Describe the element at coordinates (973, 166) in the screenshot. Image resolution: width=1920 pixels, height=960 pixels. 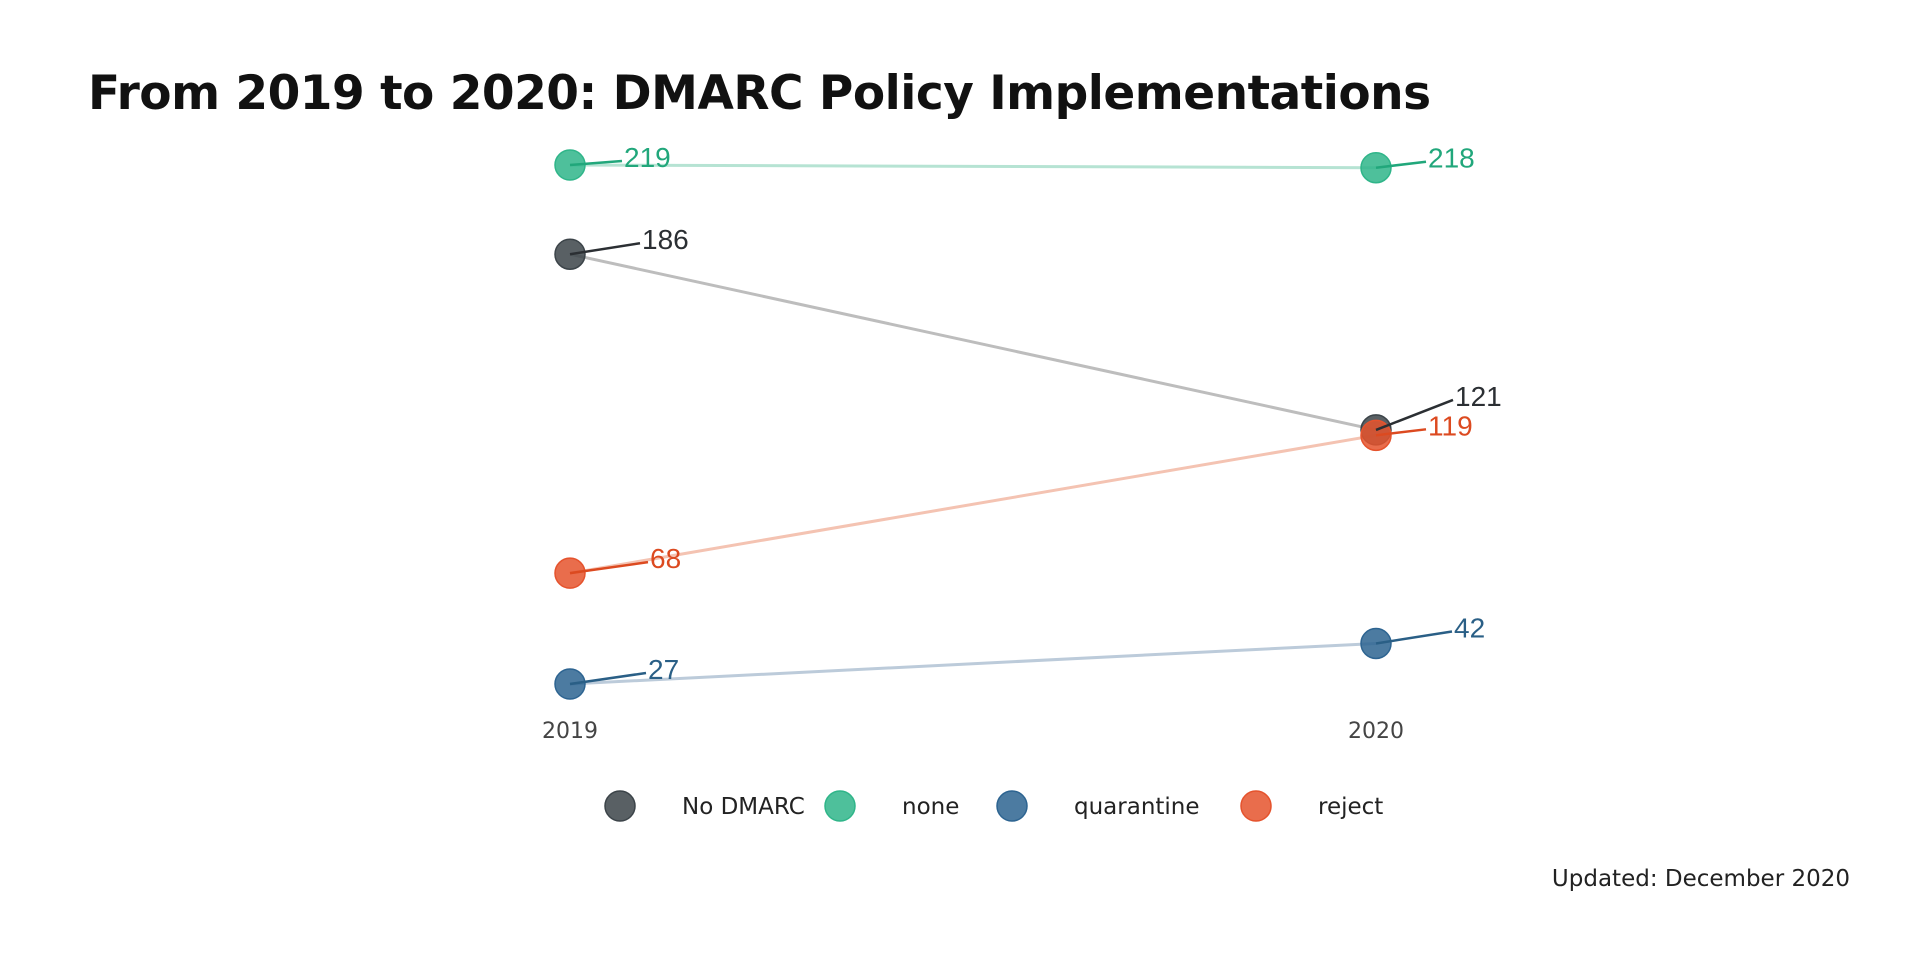
I see `series-line-none` at that location.